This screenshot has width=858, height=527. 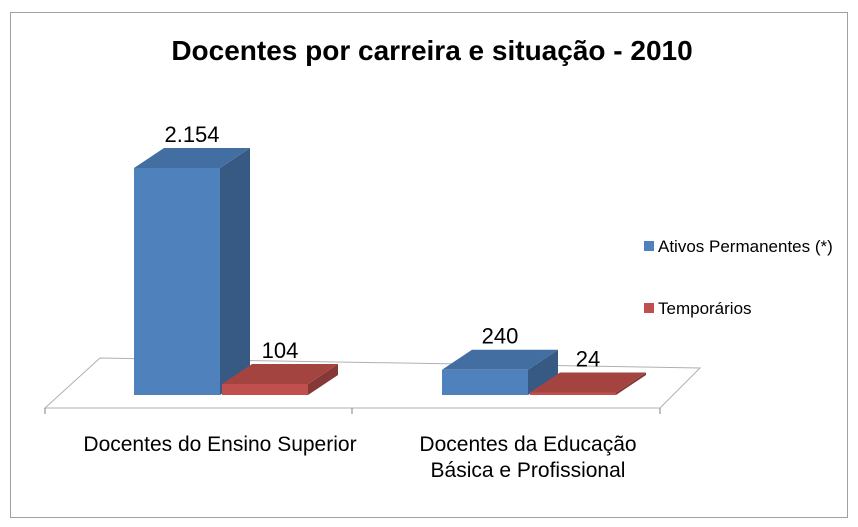 I want to click on legend-label: Ativos Permanentes (*), so click(x=745, y=246).